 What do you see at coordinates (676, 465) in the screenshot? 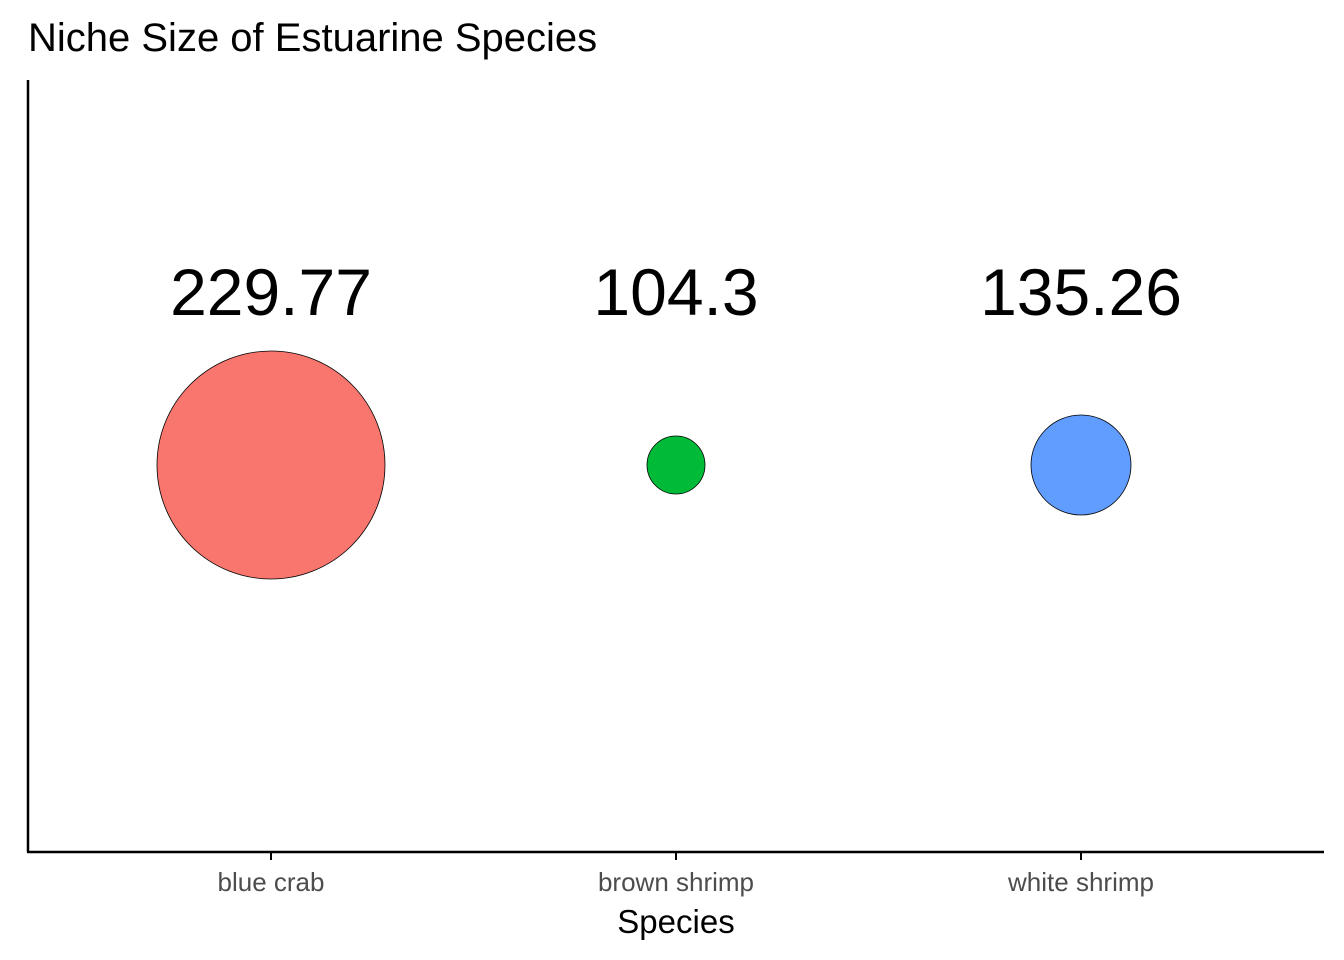
I see `bubble-brown-shrimp` at bounding box center [676, 465].